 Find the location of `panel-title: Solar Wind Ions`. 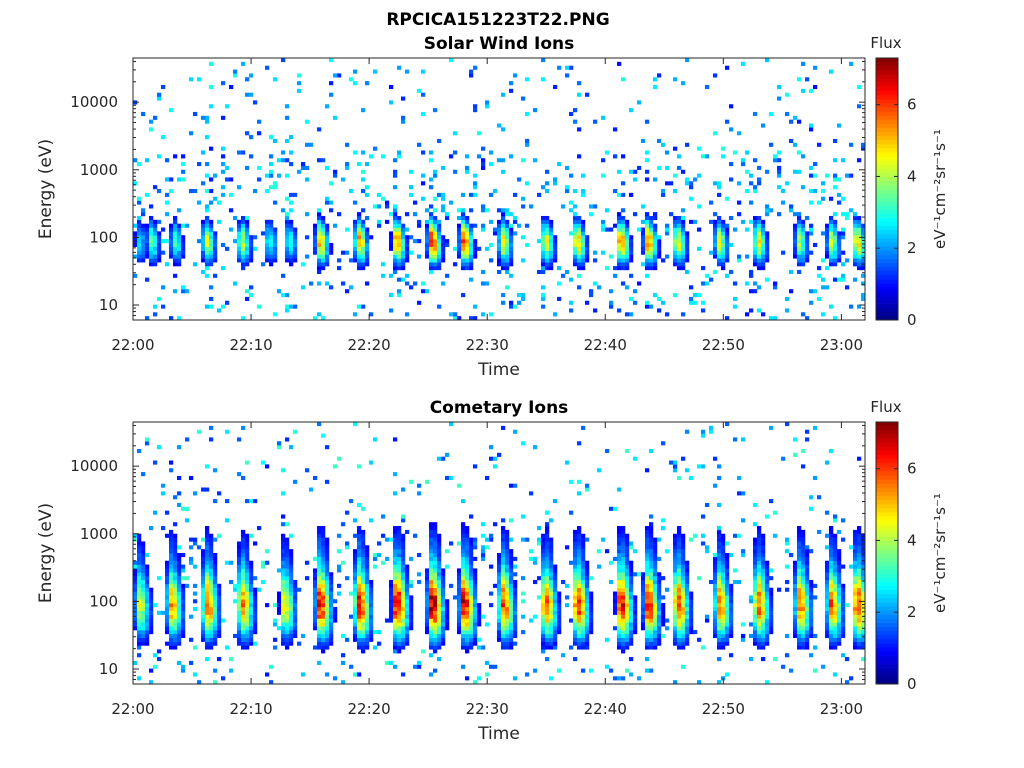

panel-title: Solar Wind Ions is located at coordinates (499, 44).